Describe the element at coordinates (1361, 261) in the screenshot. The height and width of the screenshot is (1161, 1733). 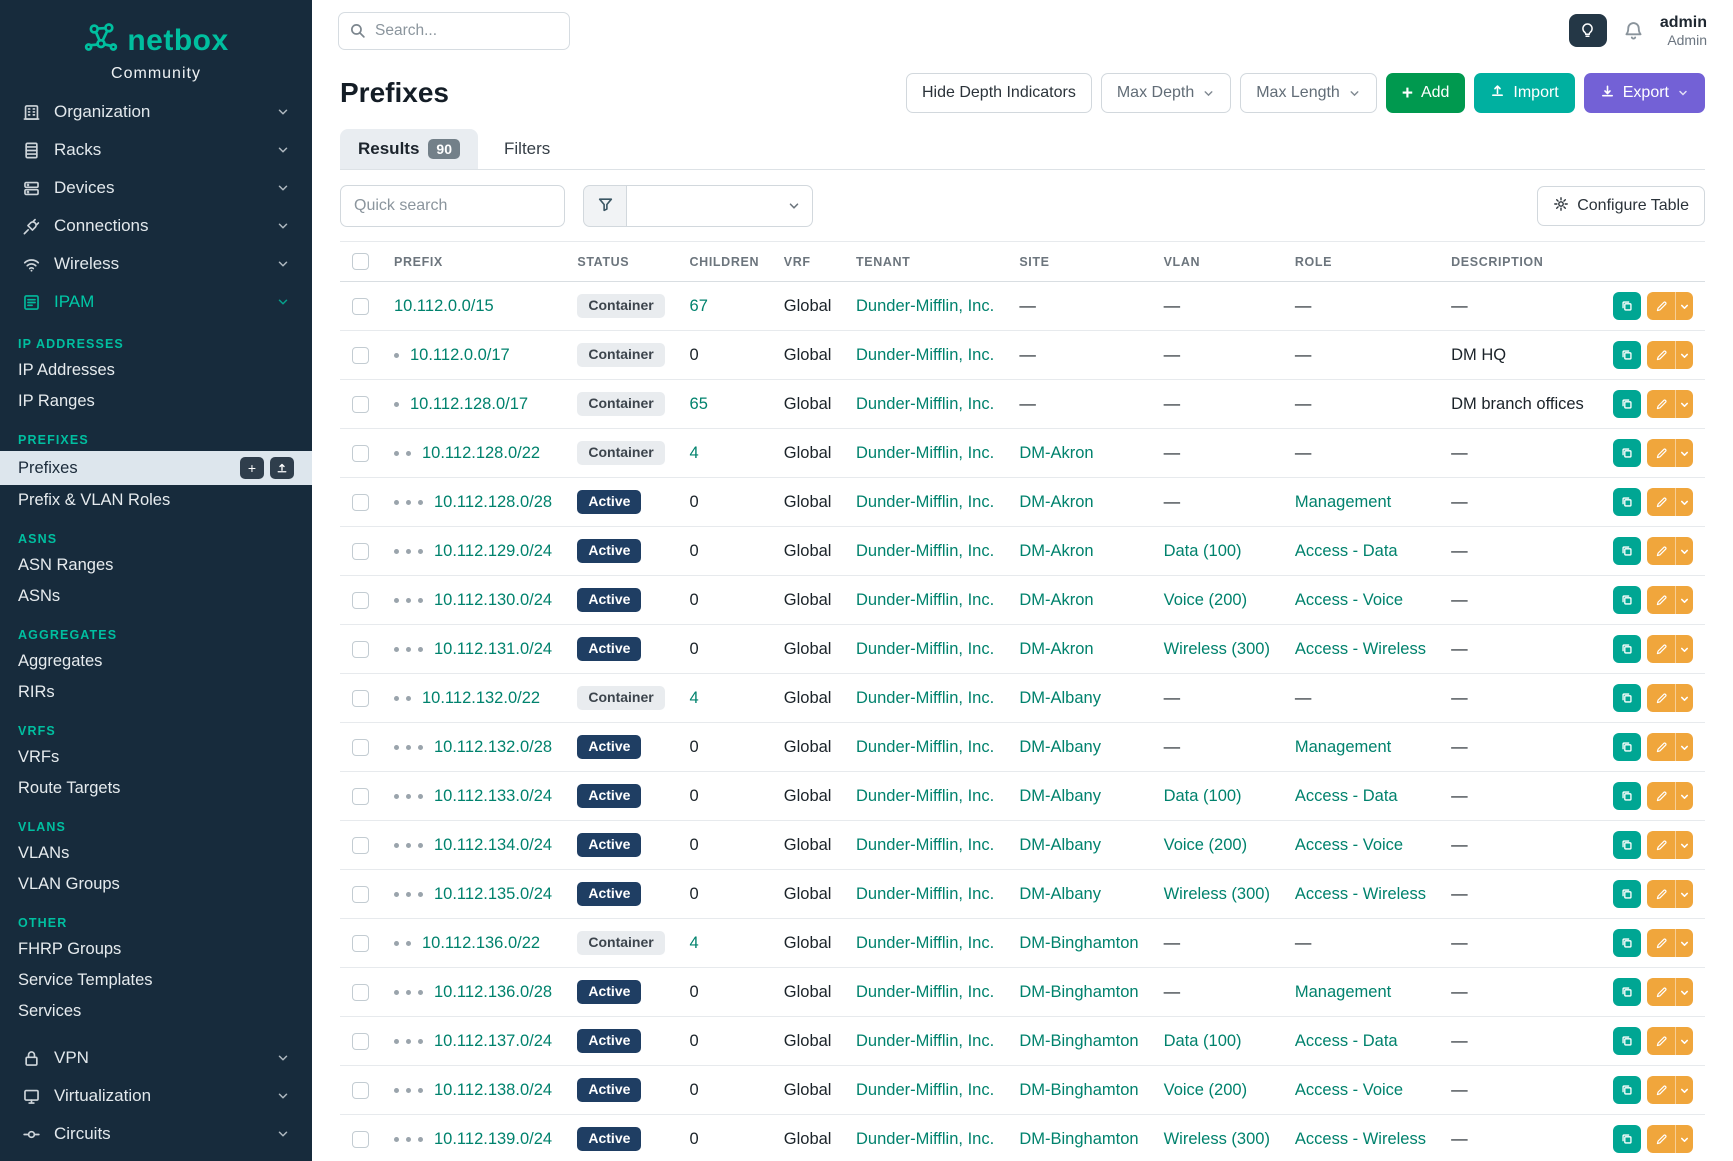
I see `column-header-role: ROLE` at that location.